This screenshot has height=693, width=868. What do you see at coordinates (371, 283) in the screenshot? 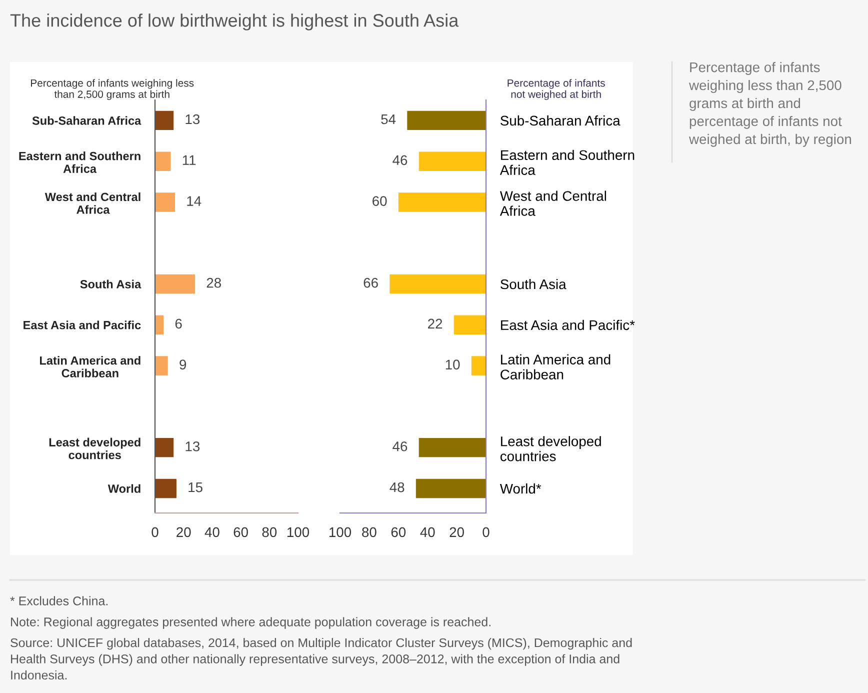
I see `data-label: 66` at bounding box center [371, 283].